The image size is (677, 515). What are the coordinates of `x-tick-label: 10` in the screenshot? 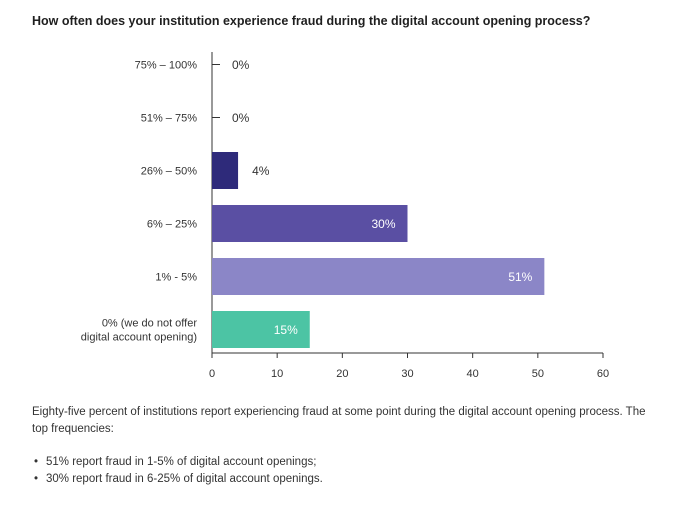 It's located at (277, 374).